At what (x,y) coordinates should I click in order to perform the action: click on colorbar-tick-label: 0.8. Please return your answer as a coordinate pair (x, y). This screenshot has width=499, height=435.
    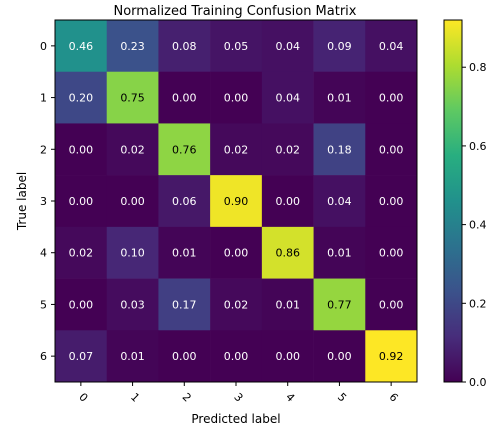
    Looking at the image, I should click on (478, 67).